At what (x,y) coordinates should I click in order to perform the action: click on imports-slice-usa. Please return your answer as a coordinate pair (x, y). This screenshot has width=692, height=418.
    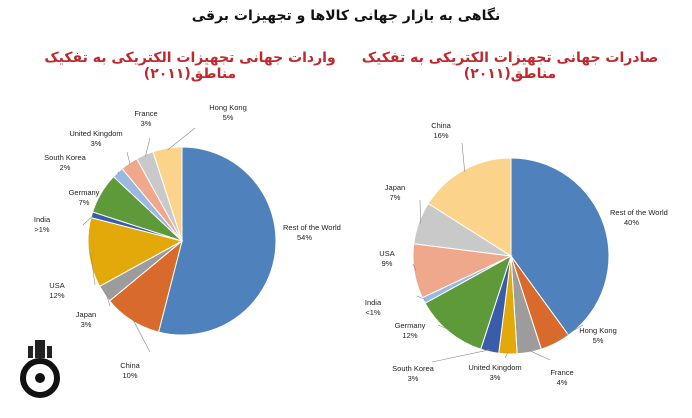
    Looking at the image, I should click on (135, 252).